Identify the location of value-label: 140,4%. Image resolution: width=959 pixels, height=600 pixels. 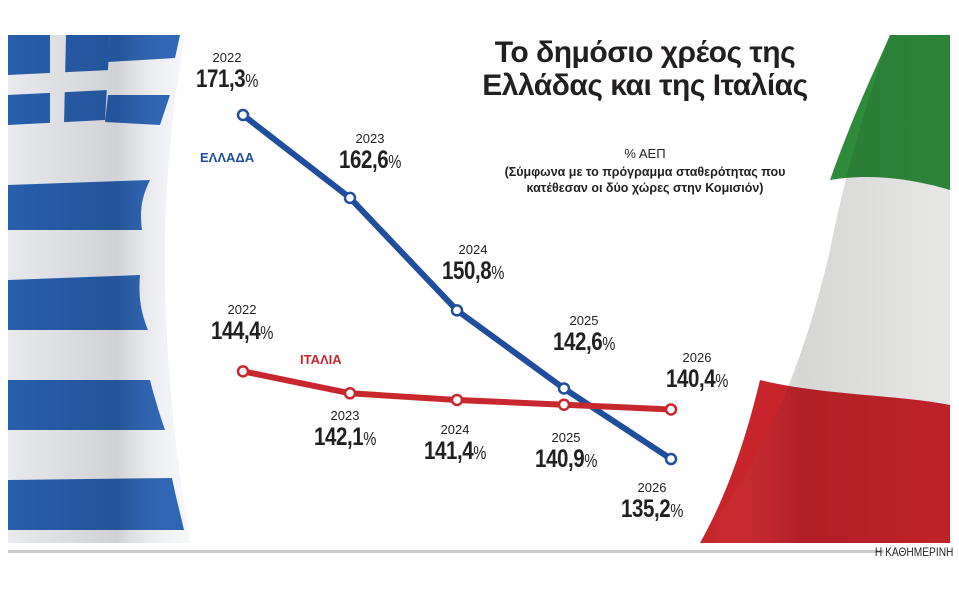
(697, 379).